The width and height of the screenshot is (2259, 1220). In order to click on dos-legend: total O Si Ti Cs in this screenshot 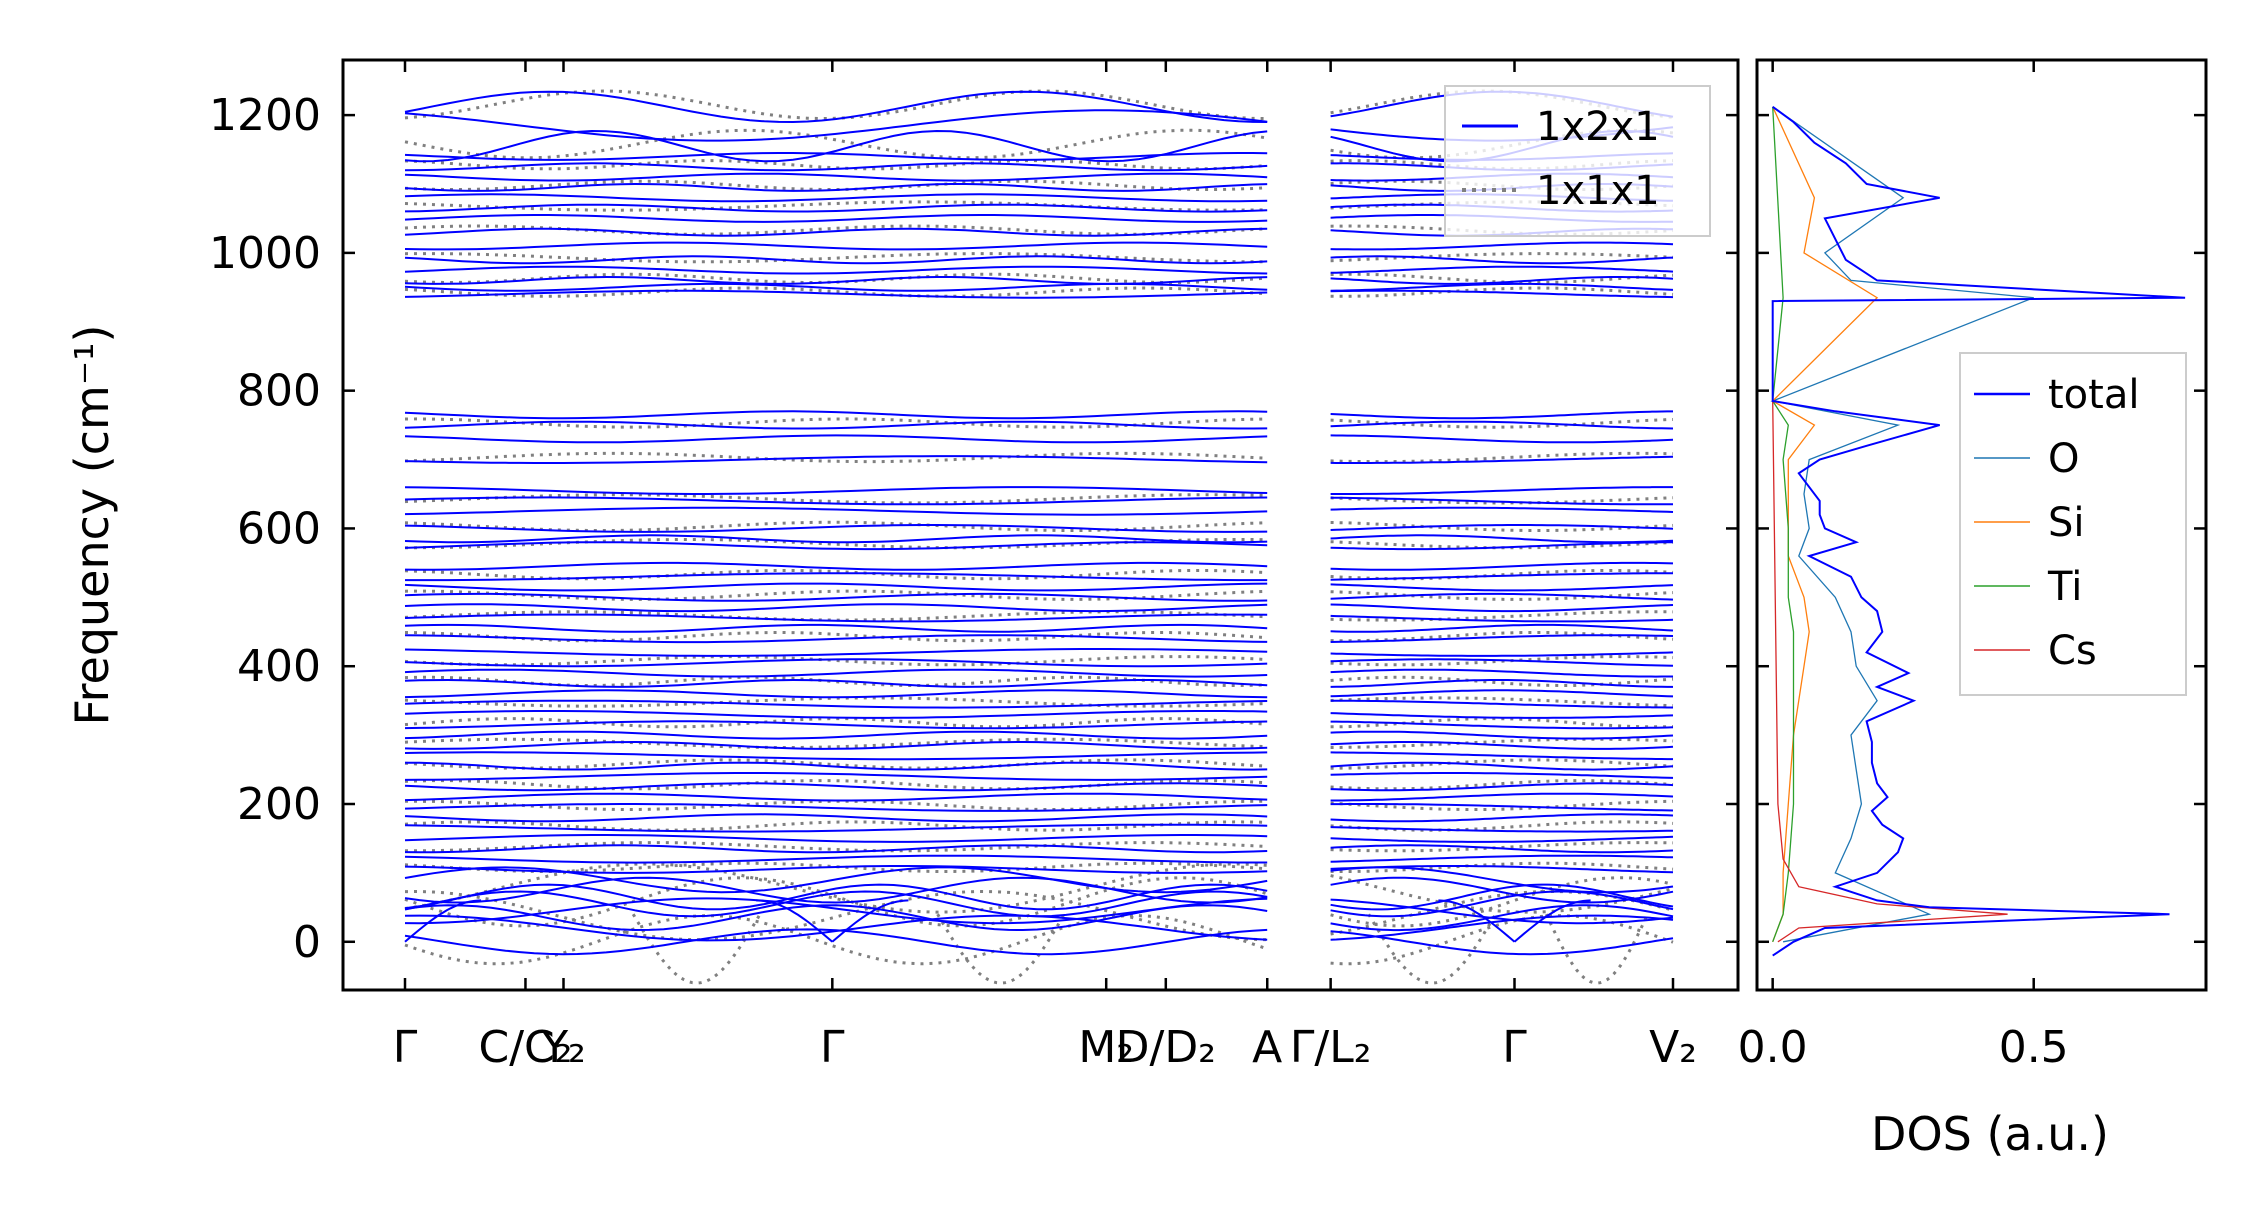, I will do `click(2073, 524)`.